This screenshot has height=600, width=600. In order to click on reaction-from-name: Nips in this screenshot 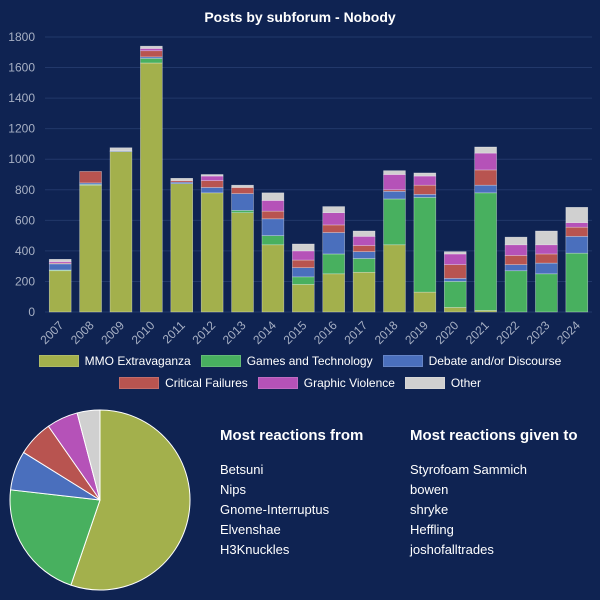, I will do `click(233, 489)`.